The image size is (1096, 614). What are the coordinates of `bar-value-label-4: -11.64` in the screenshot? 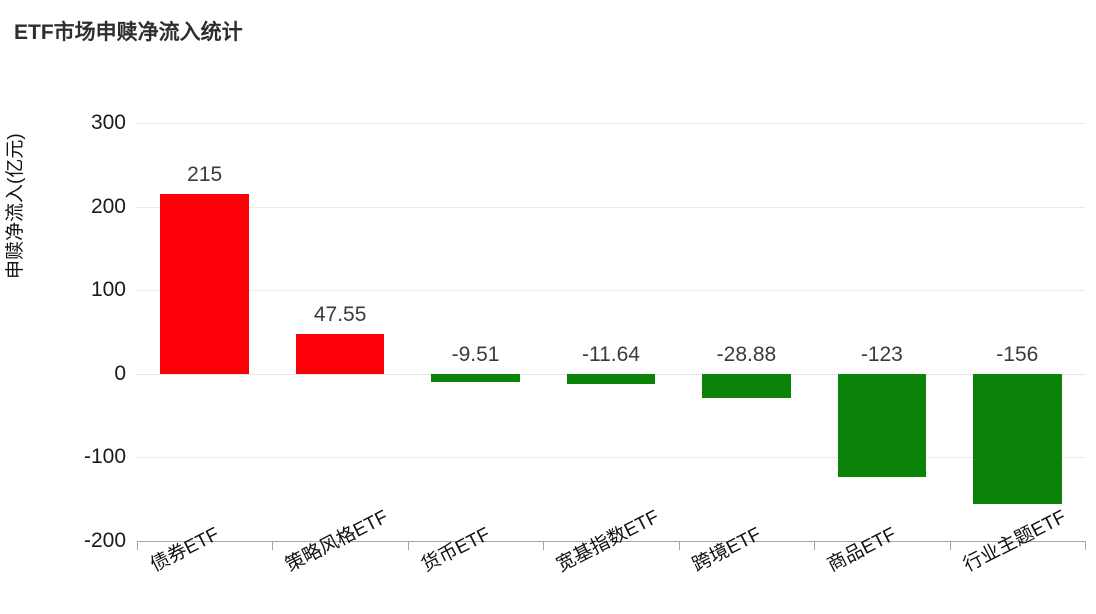 It's located at (611, 354).